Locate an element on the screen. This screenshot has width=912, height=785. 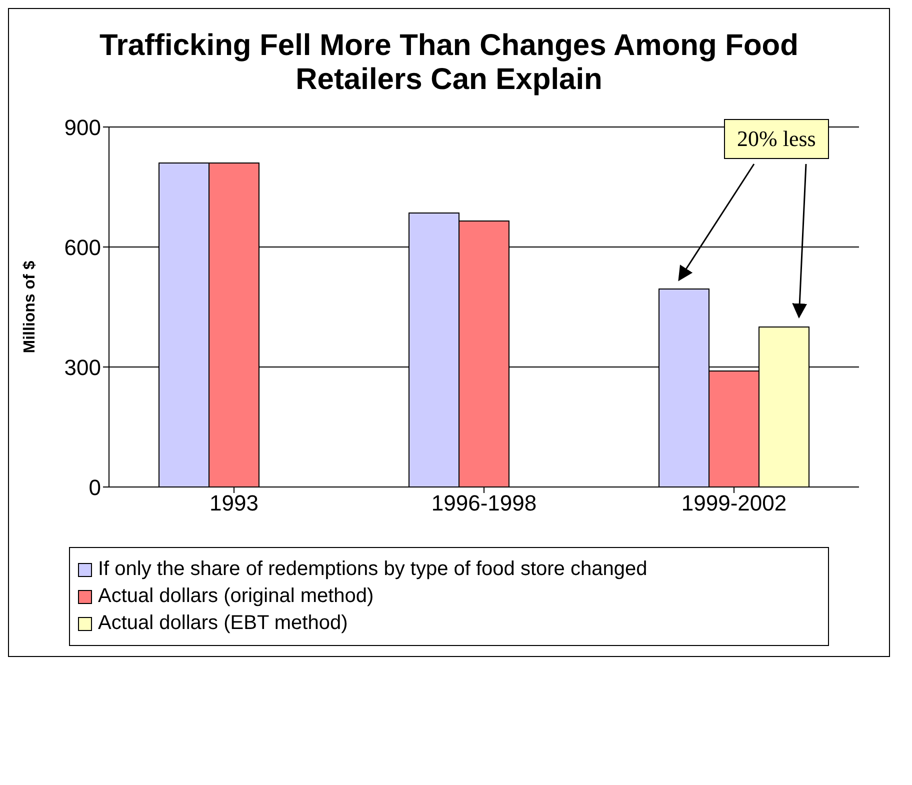
annotation: 20% less is located at coordinates (776, 139).